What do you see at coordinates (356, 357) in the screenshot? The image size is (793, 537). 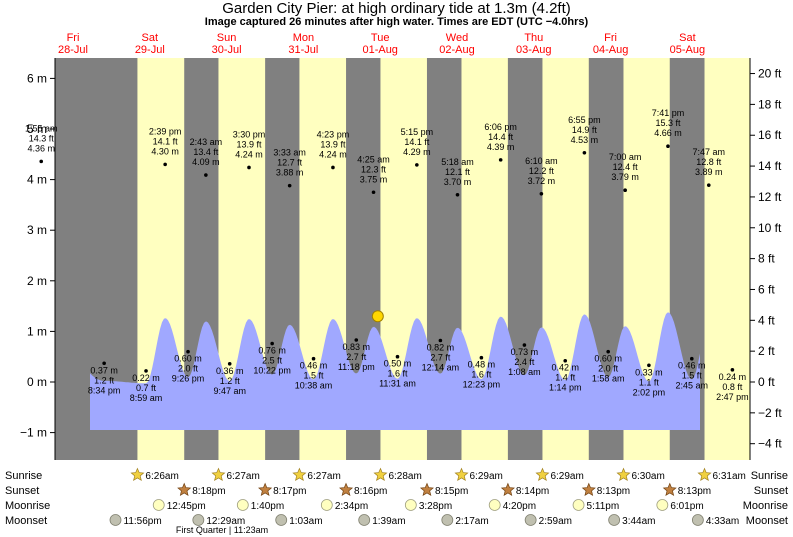 I see `low-tide-feet: 2.7 ft` at bounding box center [356, 357].